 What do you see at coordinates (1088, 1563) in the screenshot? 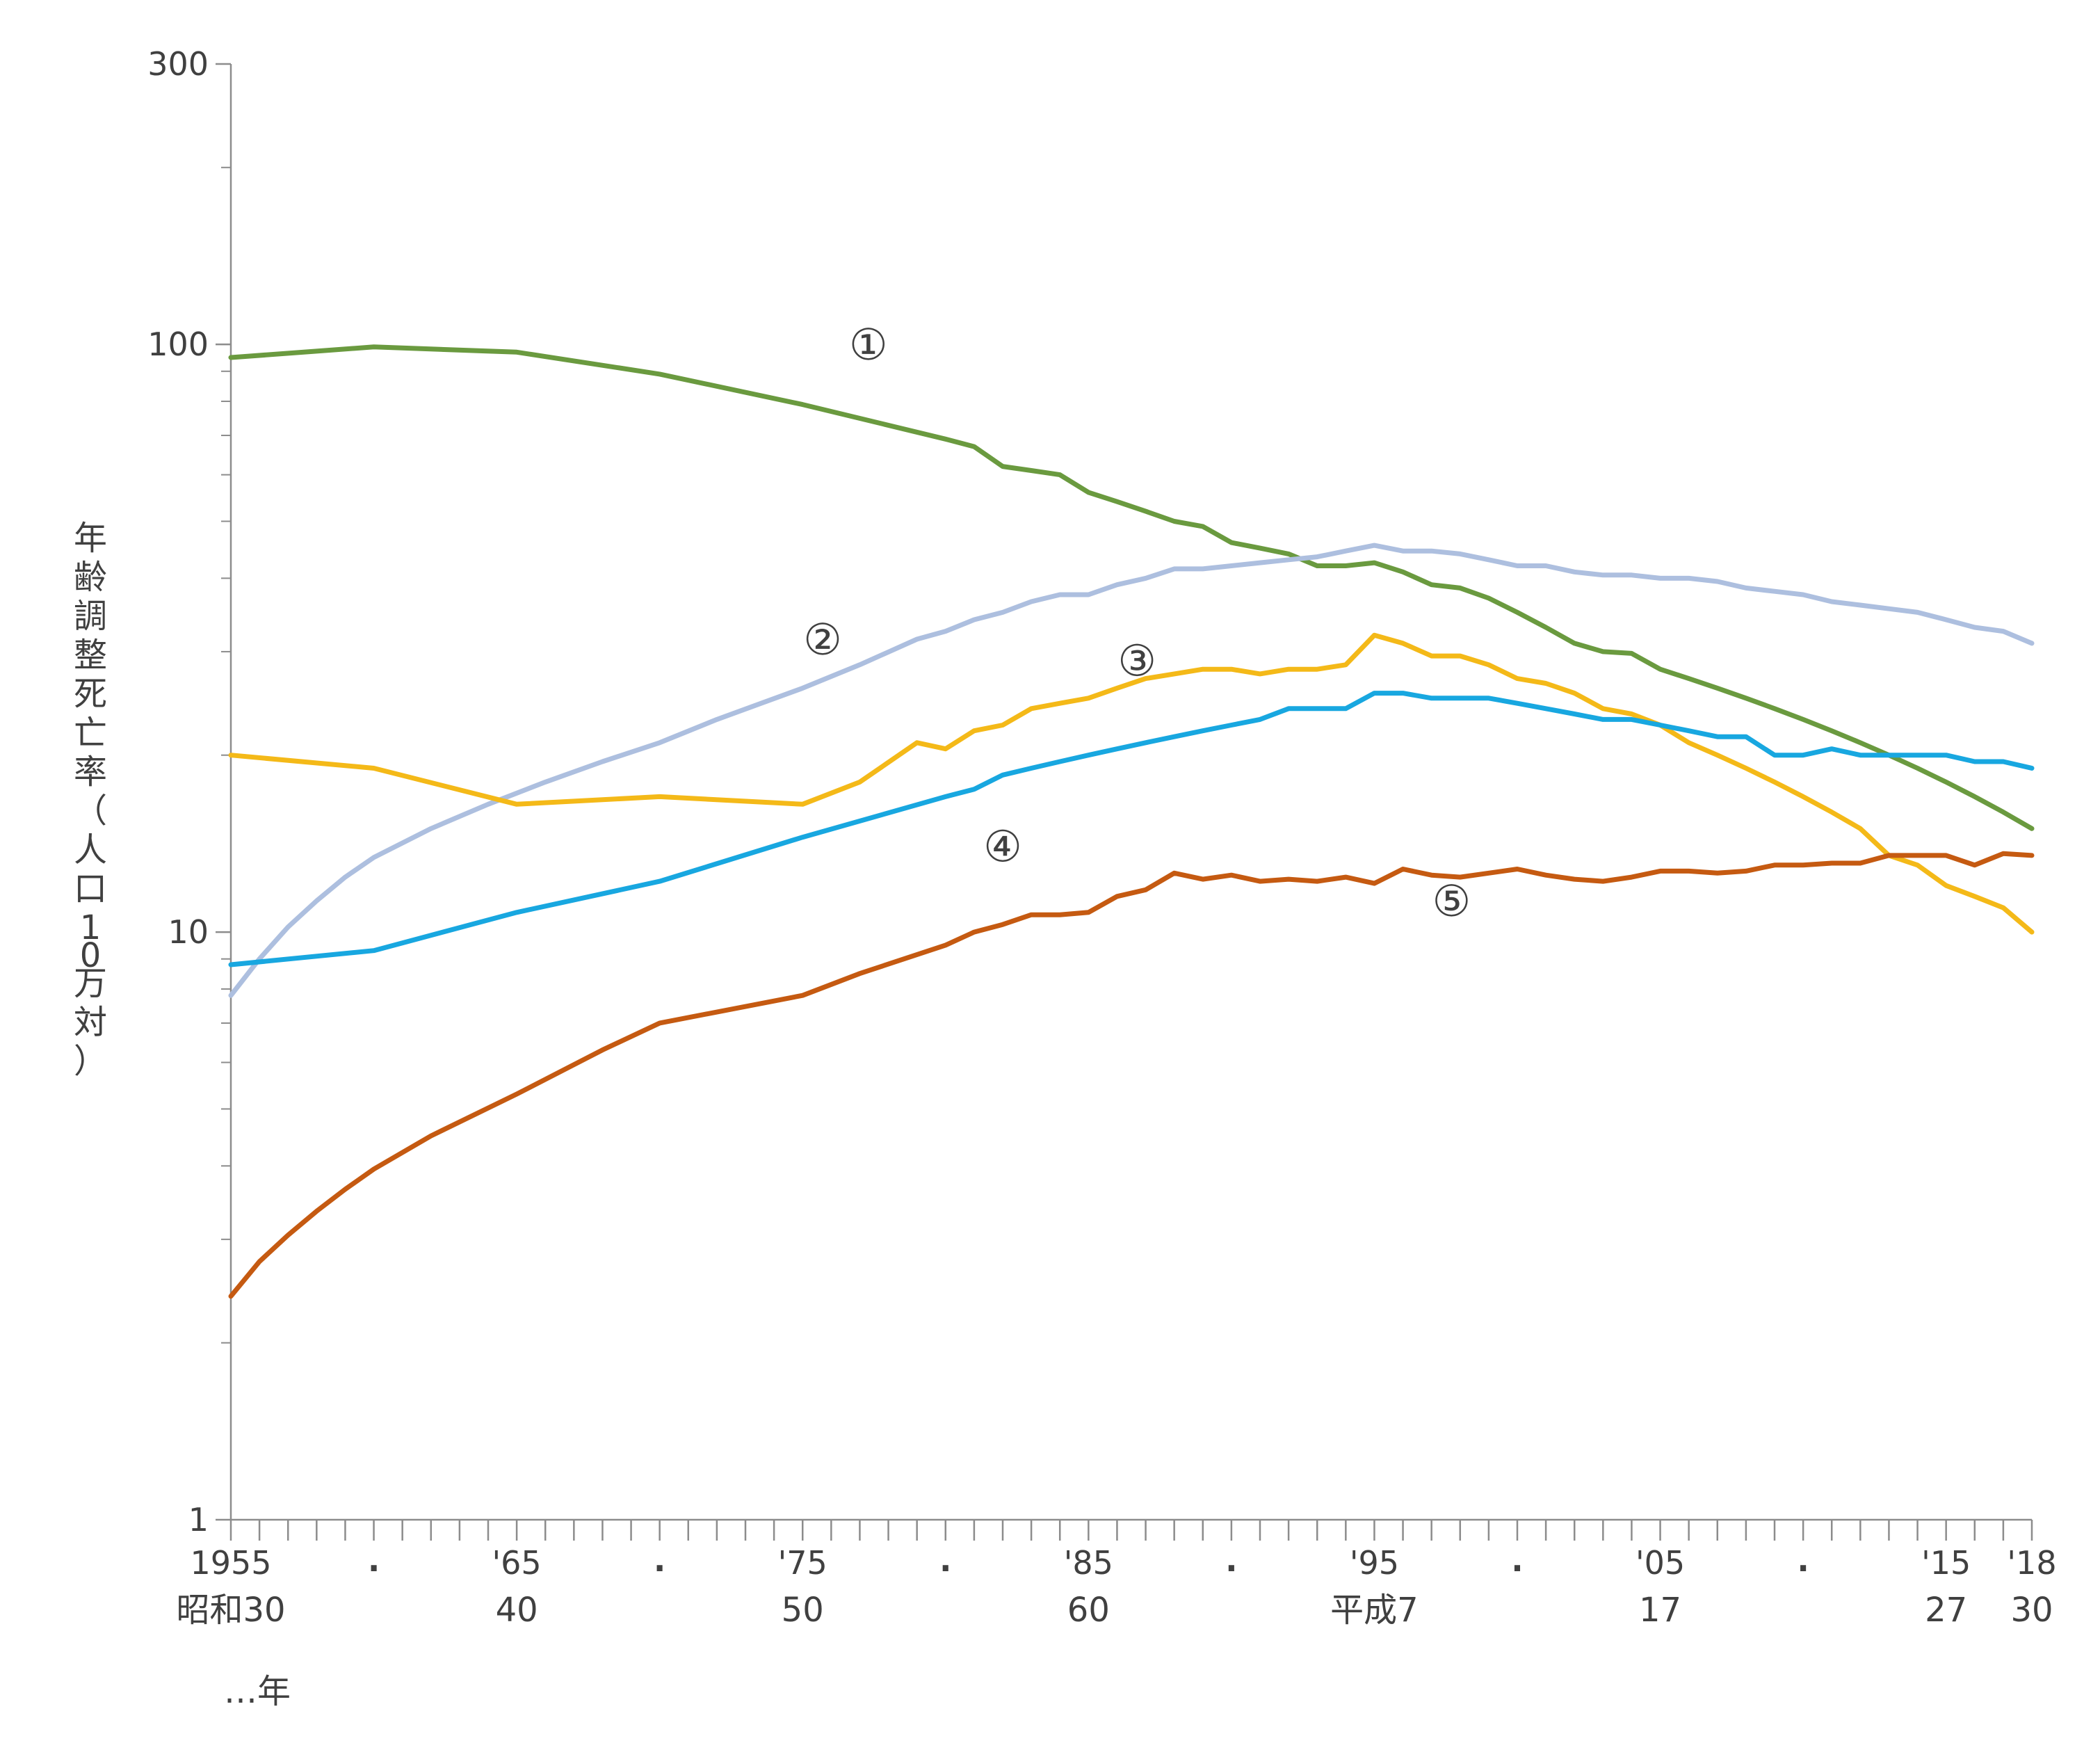
I see `x-tick-label-year: '85` at bounding box center [1088, 1563].